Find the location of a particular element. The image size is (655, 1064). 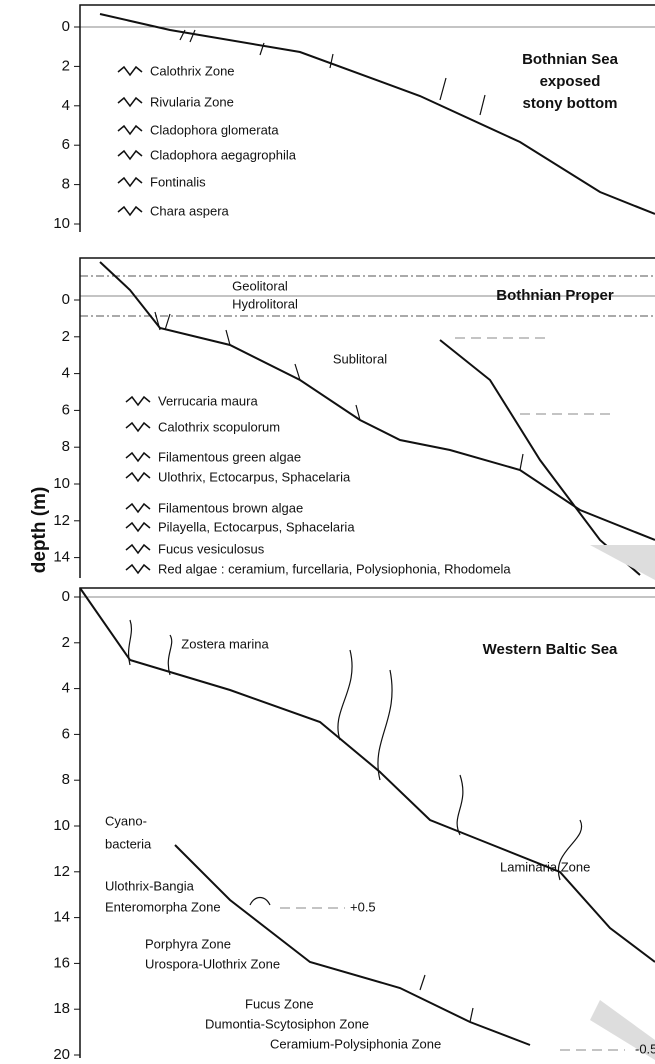

depth-tick-label: 20 is located at coordinates (61, 1054).